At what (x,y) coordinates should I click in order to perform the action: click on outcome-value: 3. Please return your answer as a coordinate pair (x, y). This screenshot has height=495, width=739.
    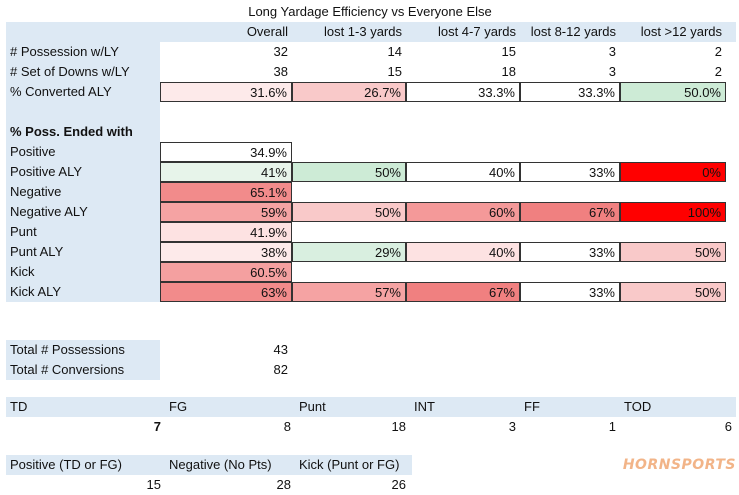
    Looking at the image, I should click on (512, 426).